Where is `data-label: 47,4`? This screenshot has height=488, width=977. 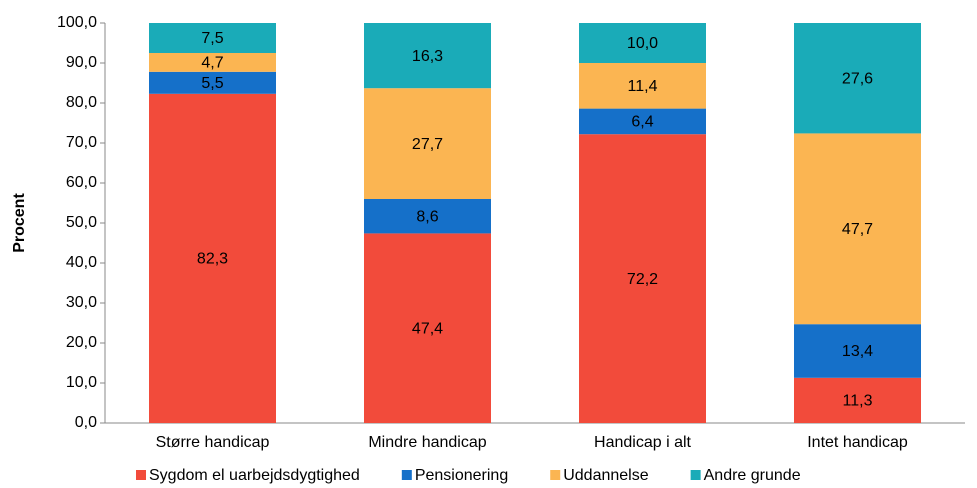 data-label: 47,4 is located at coordinates (427, 328).